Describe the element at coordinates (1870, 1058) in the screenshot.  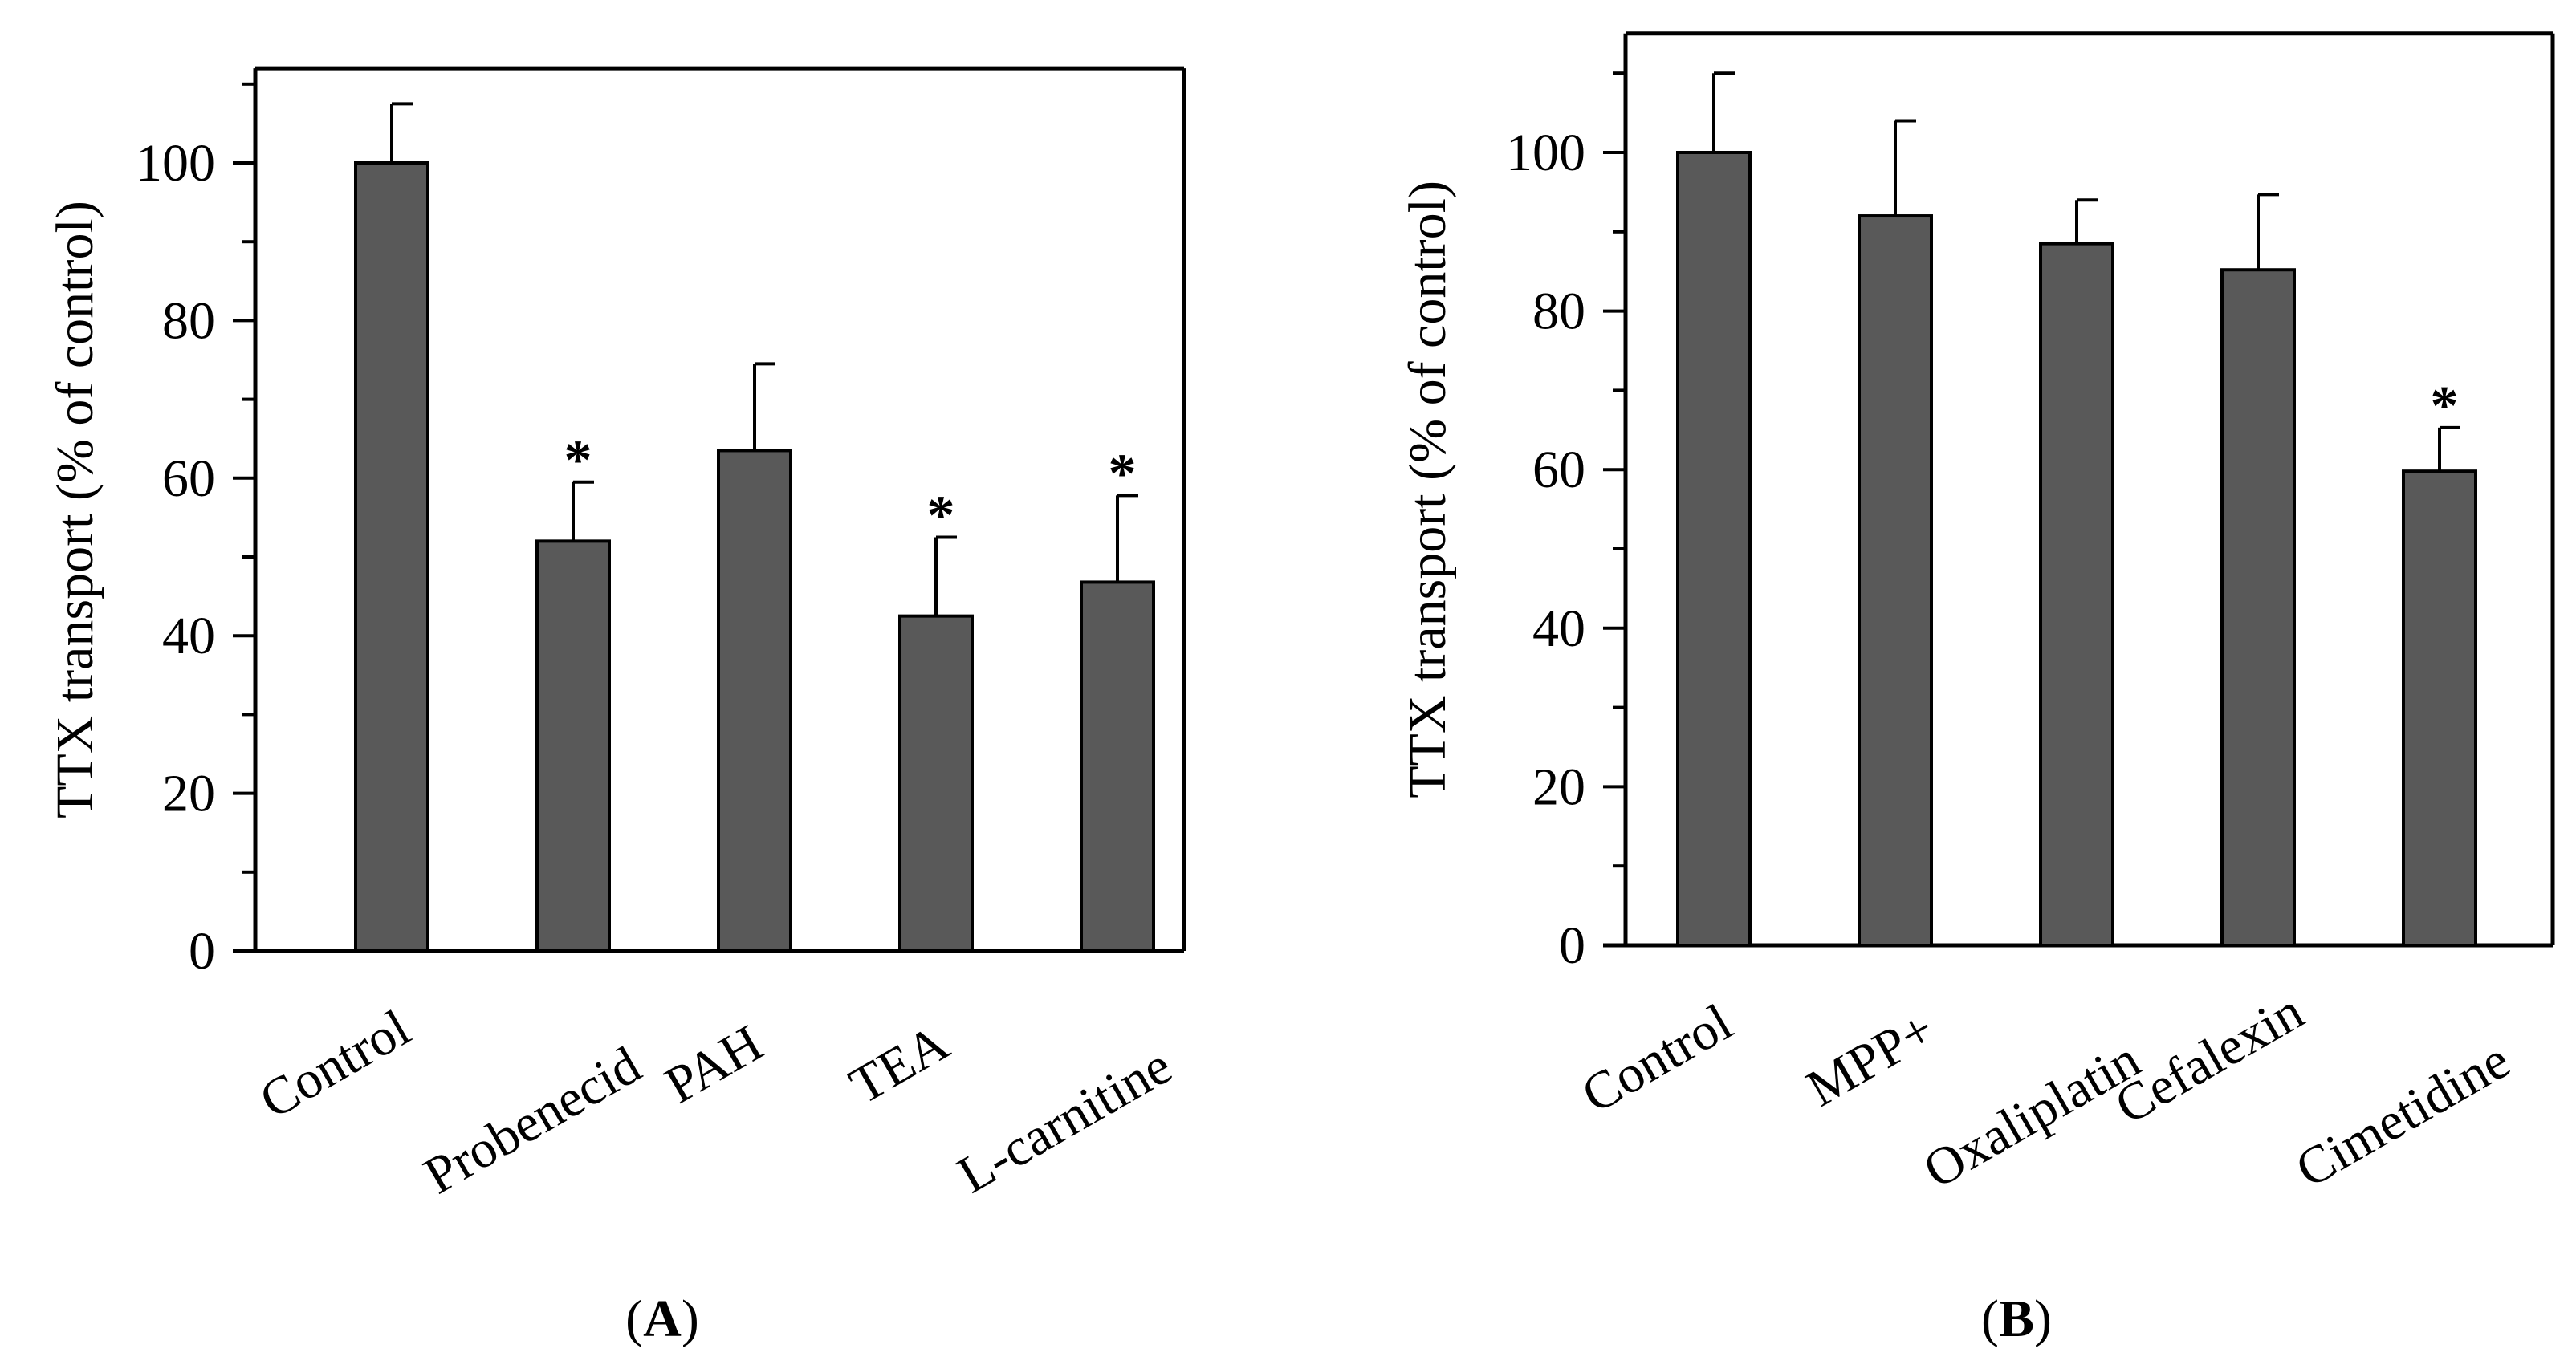
I see `category-label: MPP+` at that location.